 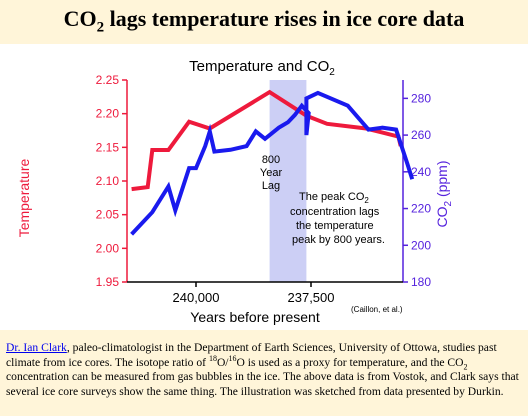 What do you see at coordinates (465, 366) in the screenshot?
I see `caption-co2-subscript: 2` at bounding box center [465, 366].